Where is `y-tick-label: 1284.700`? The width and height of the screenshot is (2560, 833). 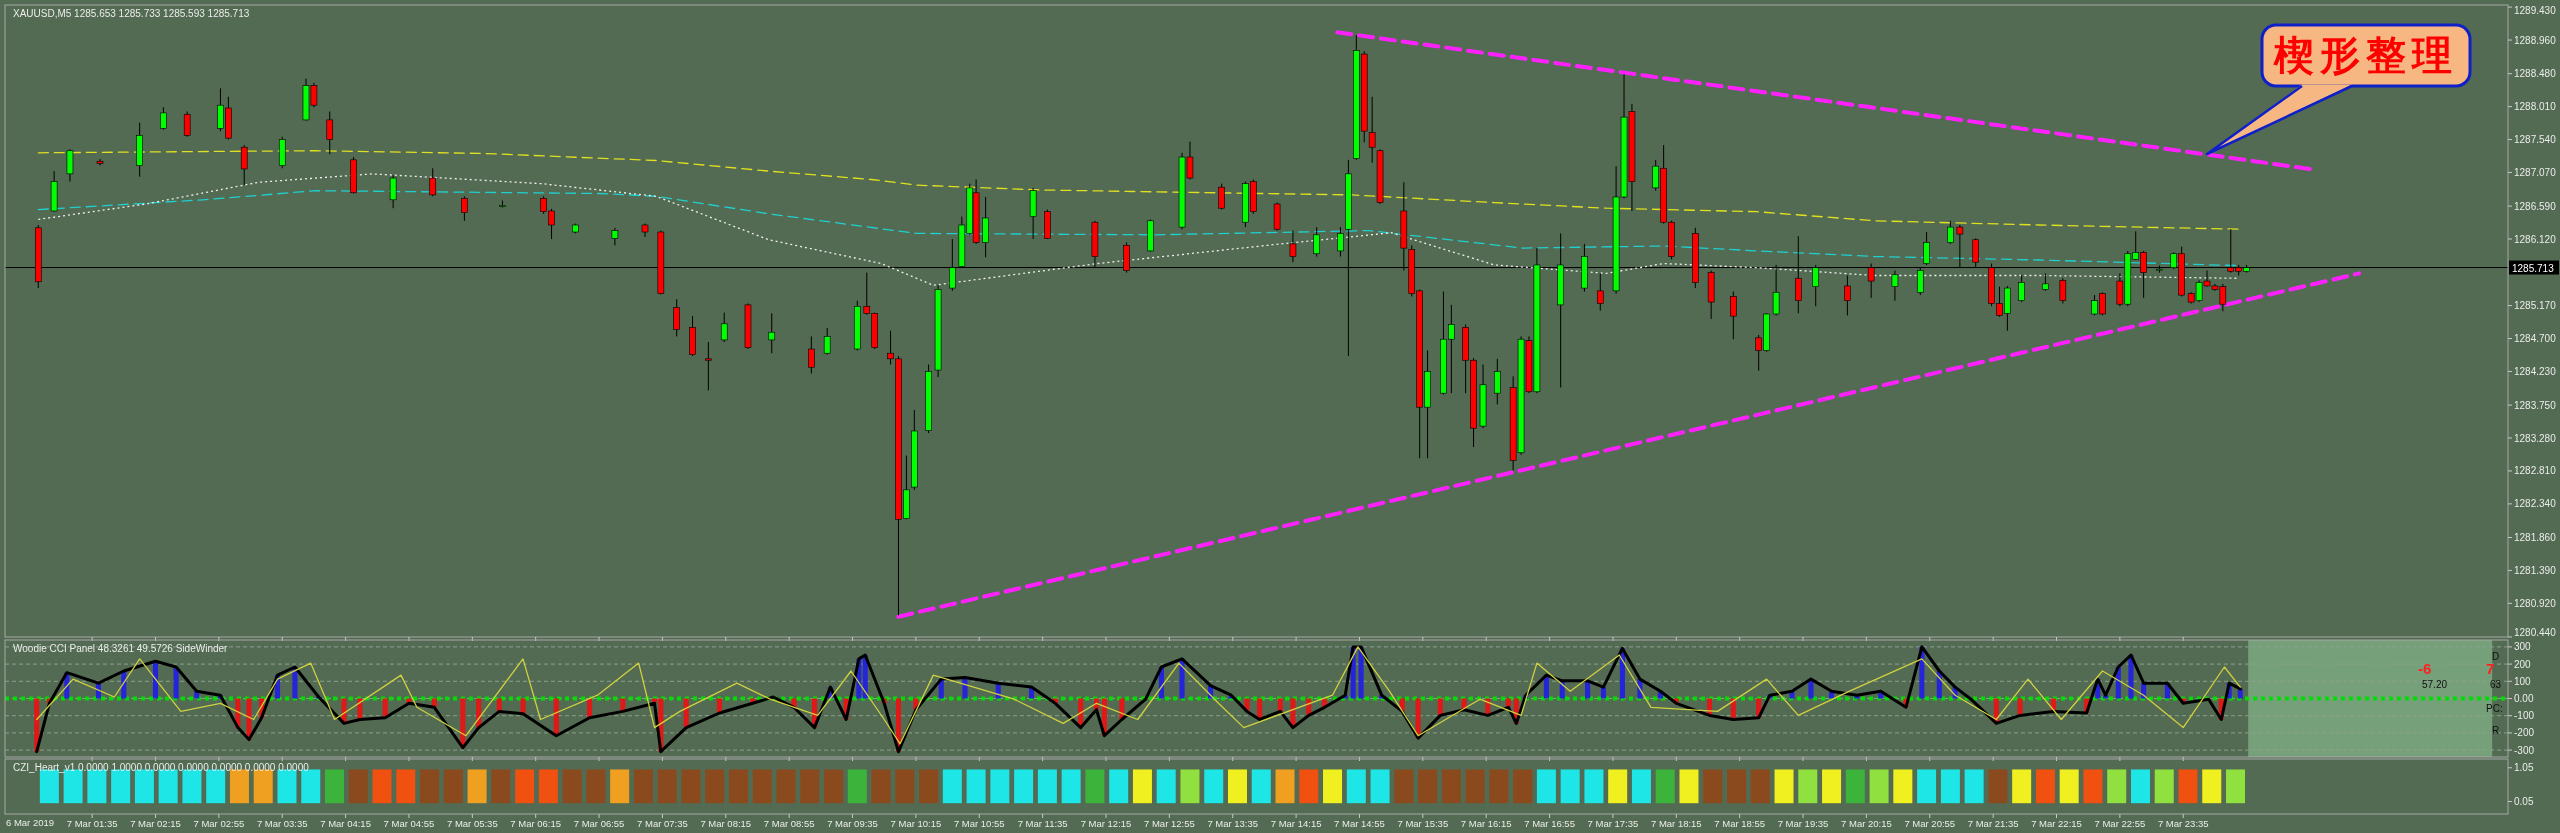 y-tick-label: 1284.700 is located at coordinates (2535, 339).